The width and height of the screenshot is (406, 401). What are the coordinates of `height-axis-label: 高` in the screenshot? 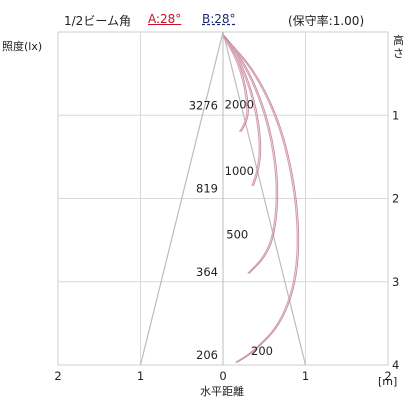 It's located at (398, 40).